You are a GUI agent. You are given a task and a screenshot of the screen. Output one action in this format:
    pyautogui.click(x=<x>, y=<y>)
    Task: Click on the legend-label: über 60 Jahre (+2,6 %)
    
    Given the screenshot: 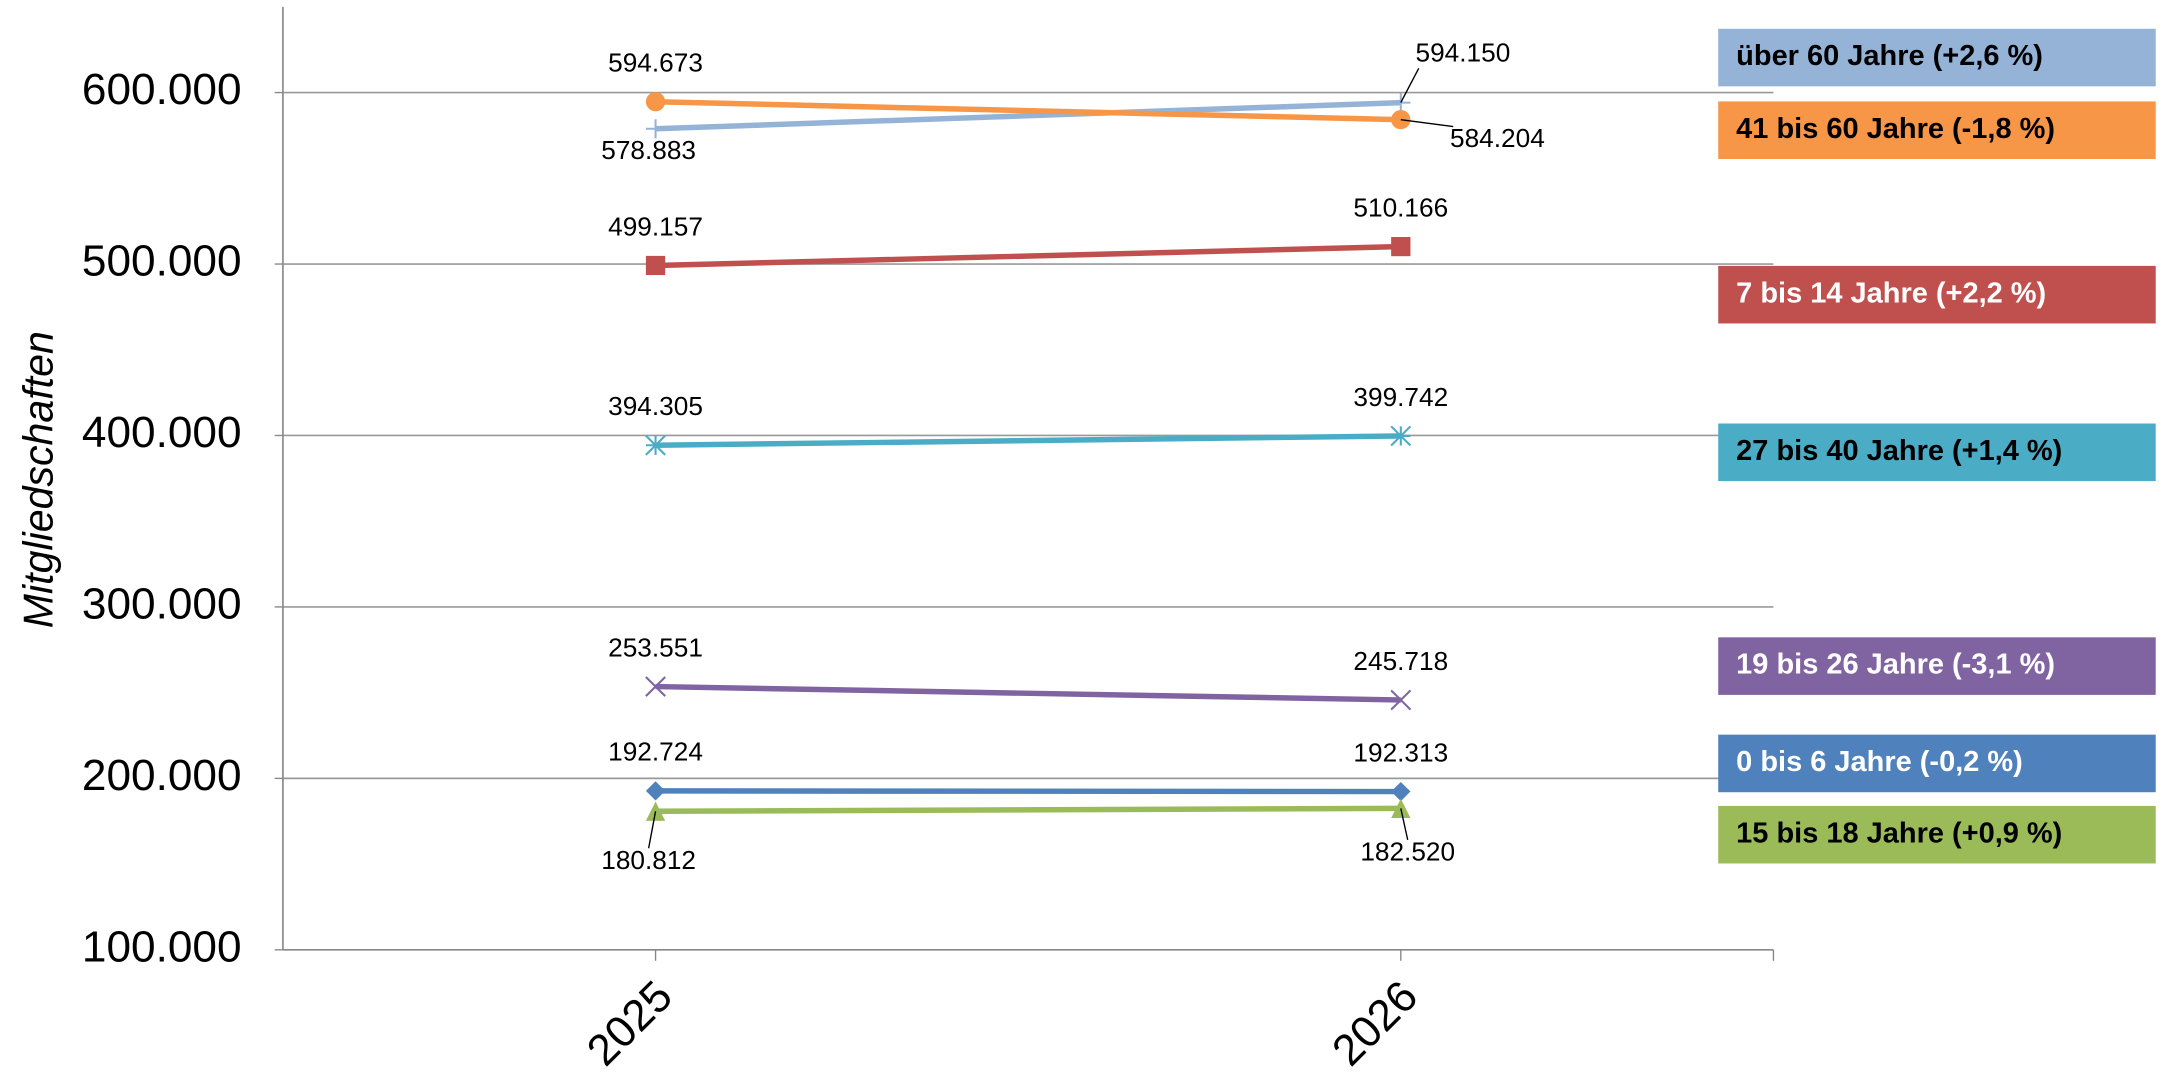 What is the action you would take?
    pyautogui.click(x=1889, y=56)
    